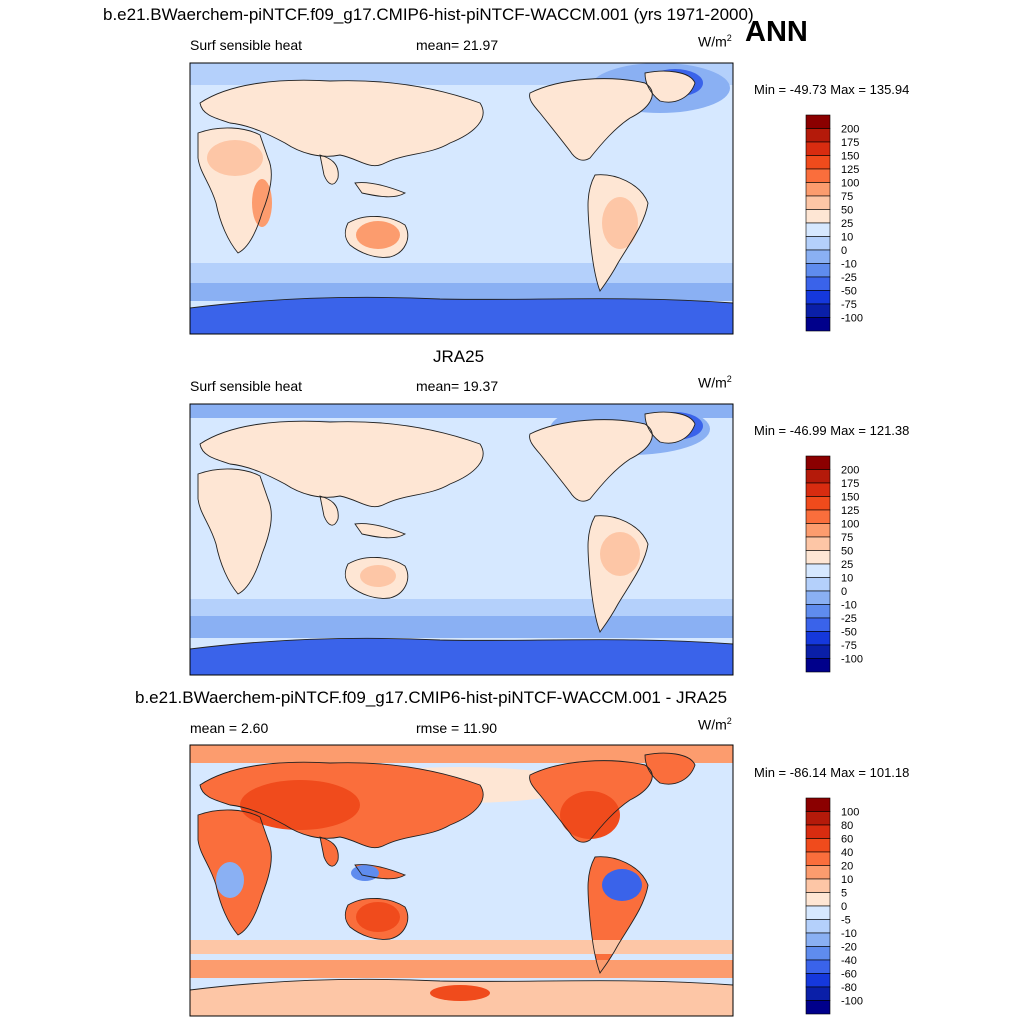  I want to click on panel1-map, so click(461, 198).